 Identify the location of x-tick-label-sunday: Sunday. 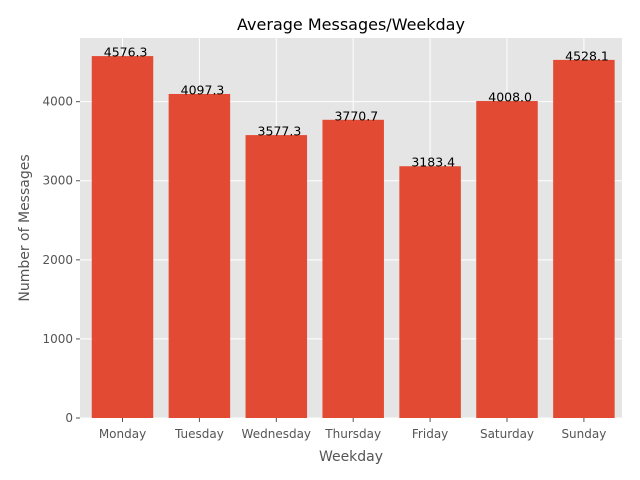
(583, 434).